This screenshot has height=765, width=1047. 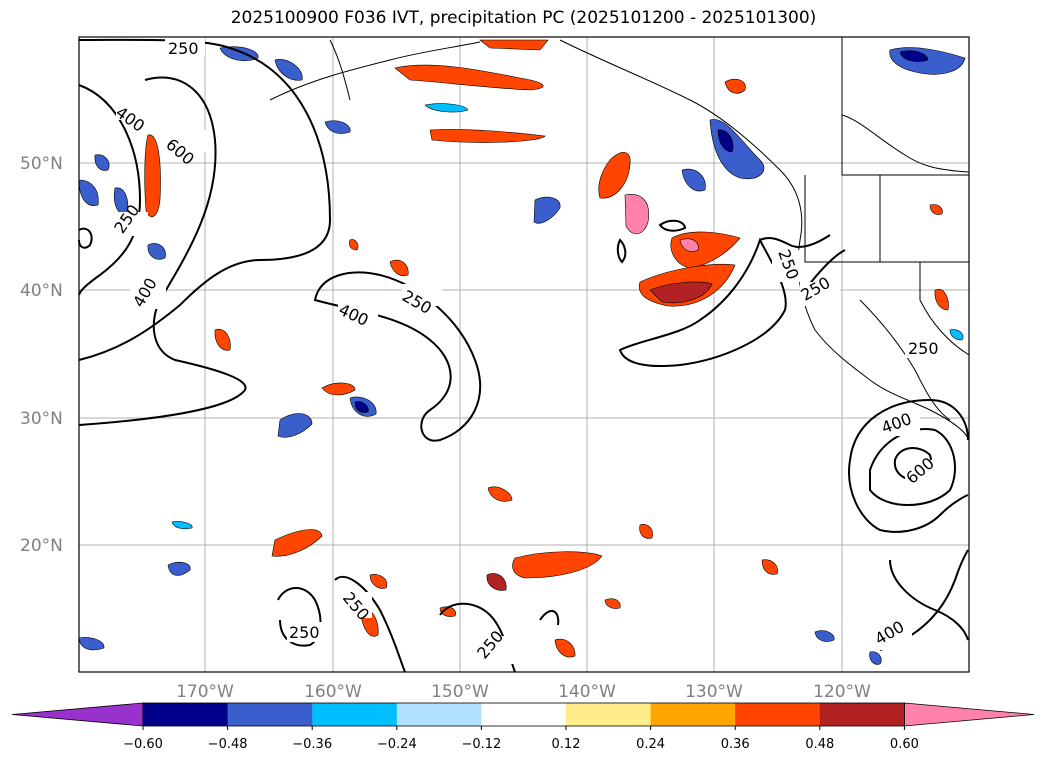 What do you see at coordinates (460, 692) in the screenshot?
I see `lon-label: 150°W` at bounding box center [460, 692].